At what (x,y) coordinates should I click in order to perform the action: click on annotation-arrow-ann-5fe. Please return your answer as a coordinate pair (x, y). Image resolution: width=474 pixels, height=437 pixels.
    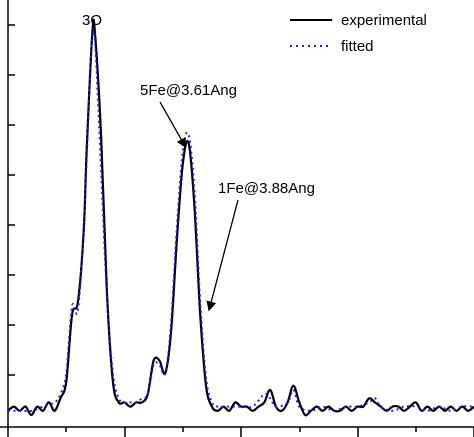
    Looking at the image, I should click on (173, 125).